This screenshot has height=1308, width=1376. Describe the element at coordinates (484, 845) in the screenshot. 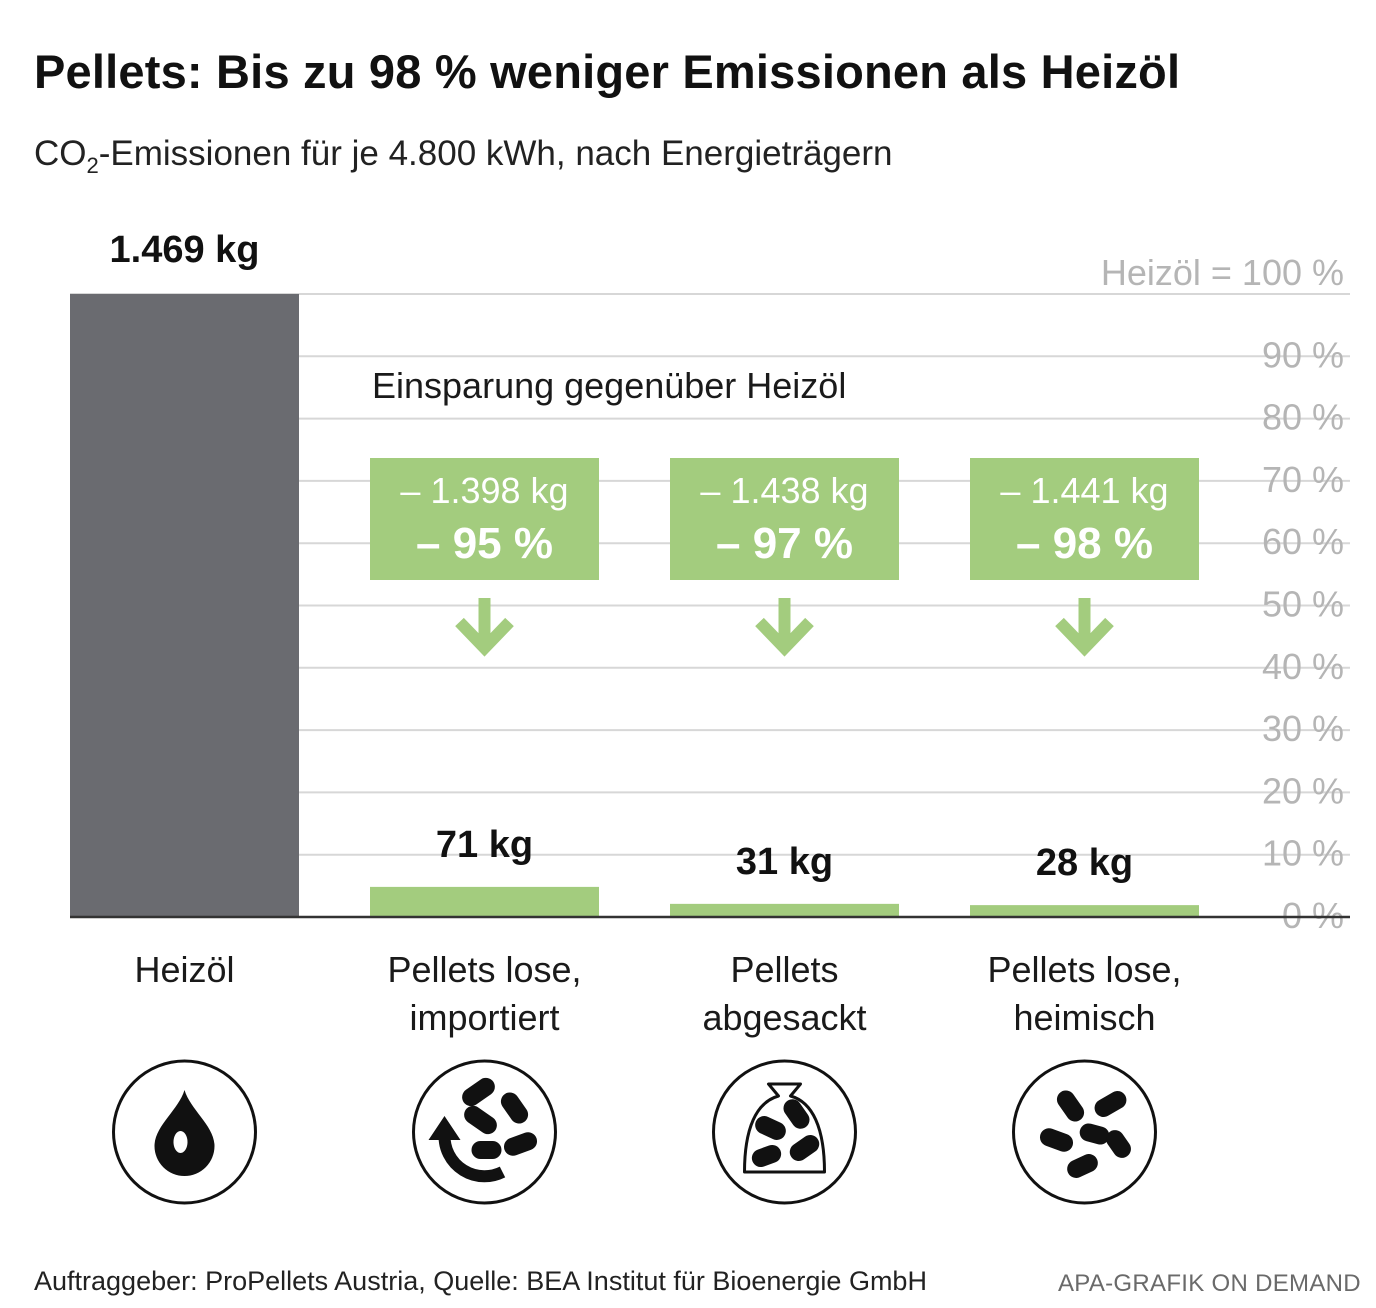

I see `value-label: 71 kg` at that location.